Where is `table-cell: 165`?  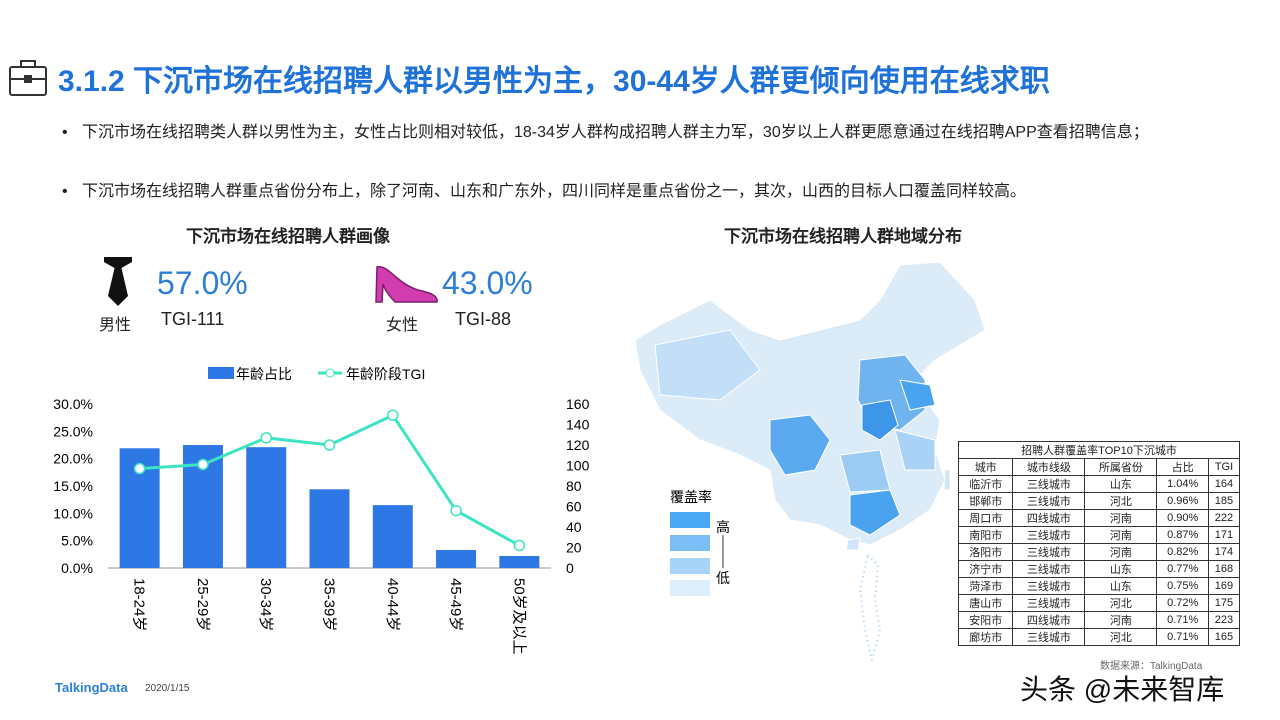 table-cell: 165 is located at coordinates (1224, 637).